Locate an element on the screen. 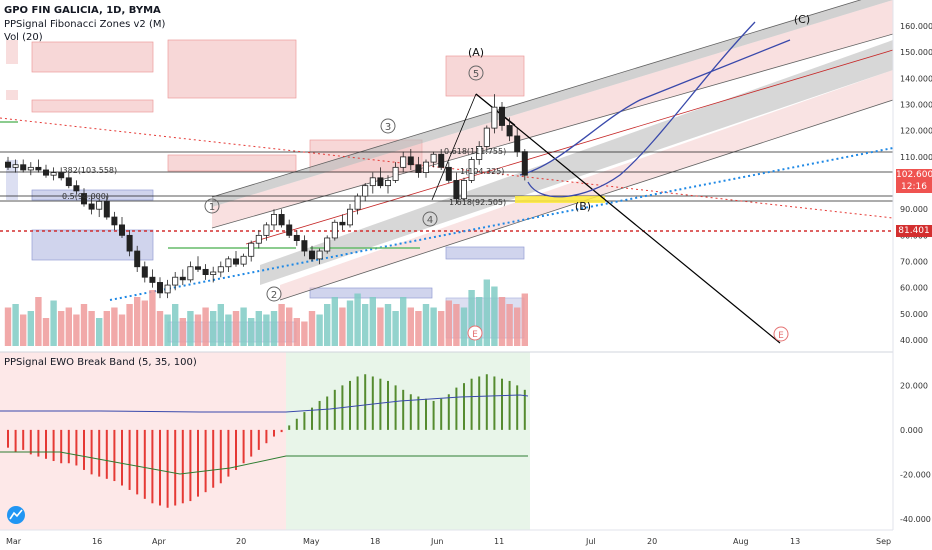 The width and height of the screenshot is (932, 550). osc-tick-label: -40.000 is located at coordinates (915, 519).